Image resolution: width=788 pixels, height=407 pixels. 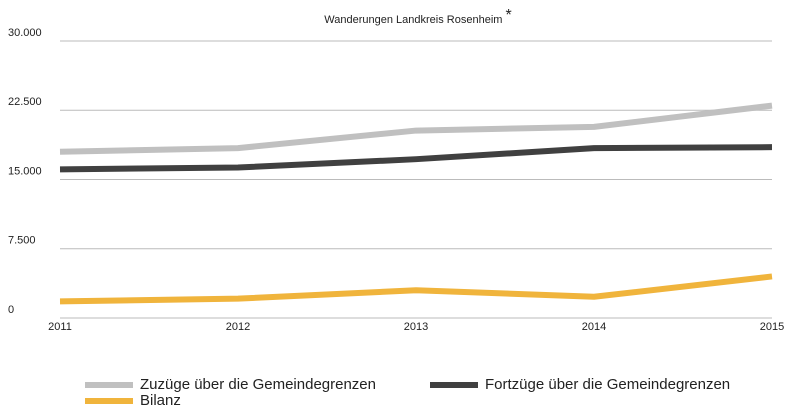 I want to click on title-text: Wanderungen Landkreis Rosenheim, so click(x=413, y=20).